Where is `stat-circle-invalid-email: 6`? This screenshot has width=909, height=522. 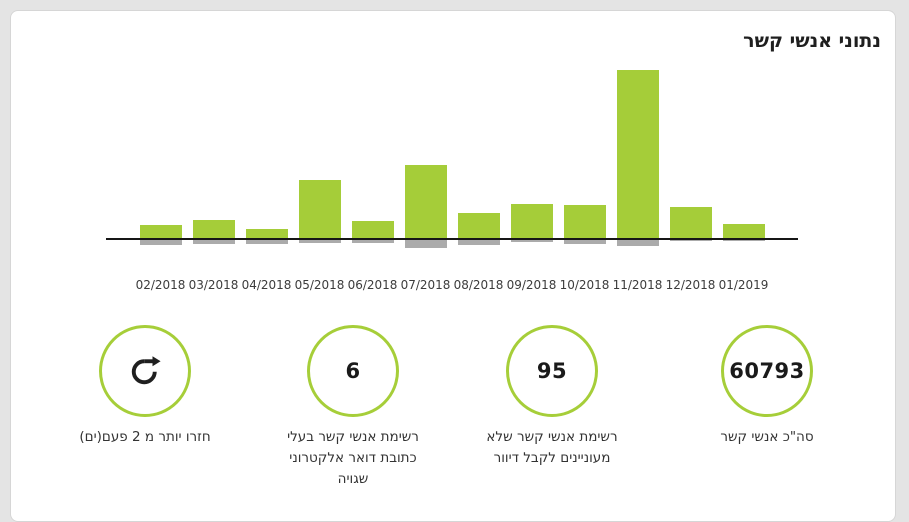 stat-circle-invalid-email: 6 is located at coordinates (353, 371).